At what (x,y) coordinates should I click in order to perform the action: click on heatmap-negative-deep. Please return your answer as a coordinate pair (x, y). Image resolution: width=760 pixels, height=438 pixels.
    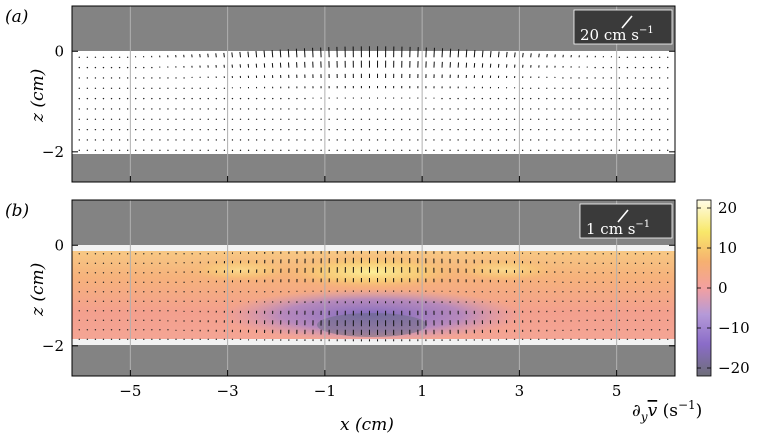
    Looking at the image, I should click on (372, 325).